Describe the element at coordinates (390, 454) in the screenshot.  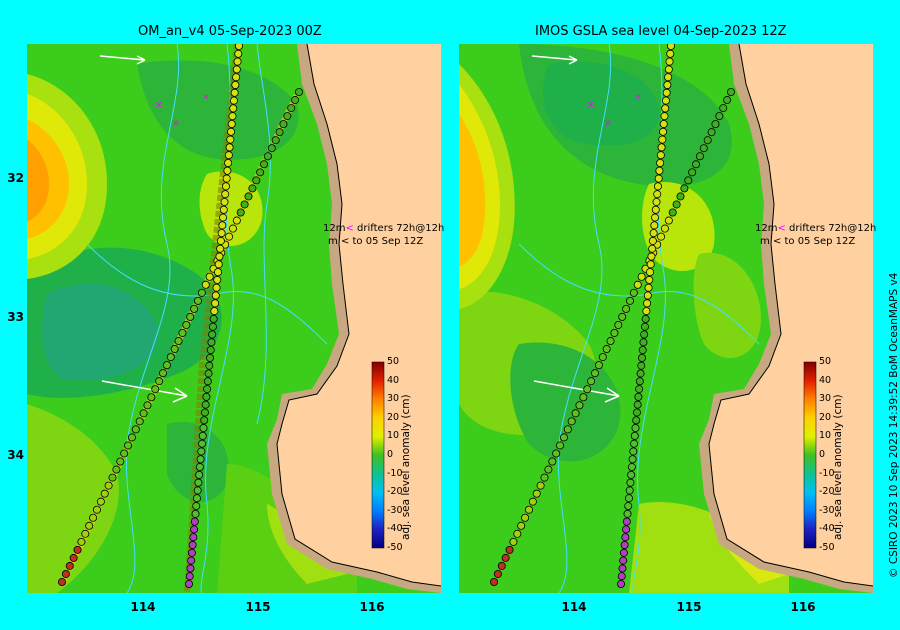
I see `colorbar-tick-label: 0` at that location.